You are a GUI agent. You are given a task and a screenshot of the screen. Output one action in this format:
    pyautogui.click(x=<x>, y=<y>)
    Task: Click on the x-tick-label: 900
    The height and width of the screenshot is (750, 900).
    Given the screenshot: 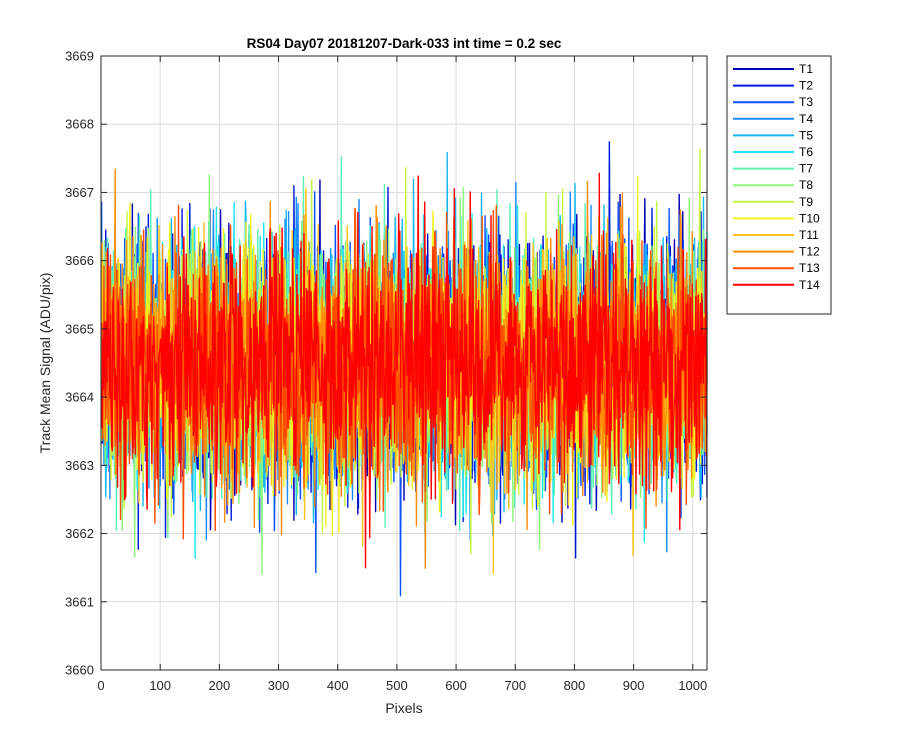 What is the action you would take?
    pyautogui.click(x=634, y=685)
    